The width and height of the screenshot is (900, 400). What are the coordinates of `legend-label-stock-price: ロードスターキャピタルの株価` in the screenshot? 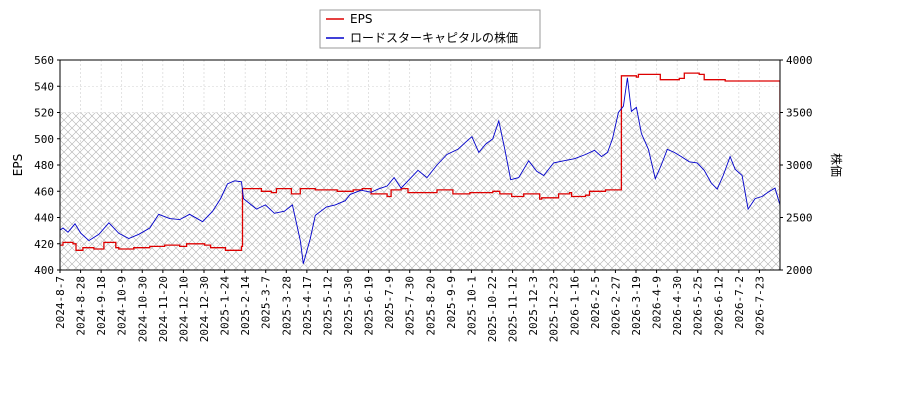 It's located at (434, 37).